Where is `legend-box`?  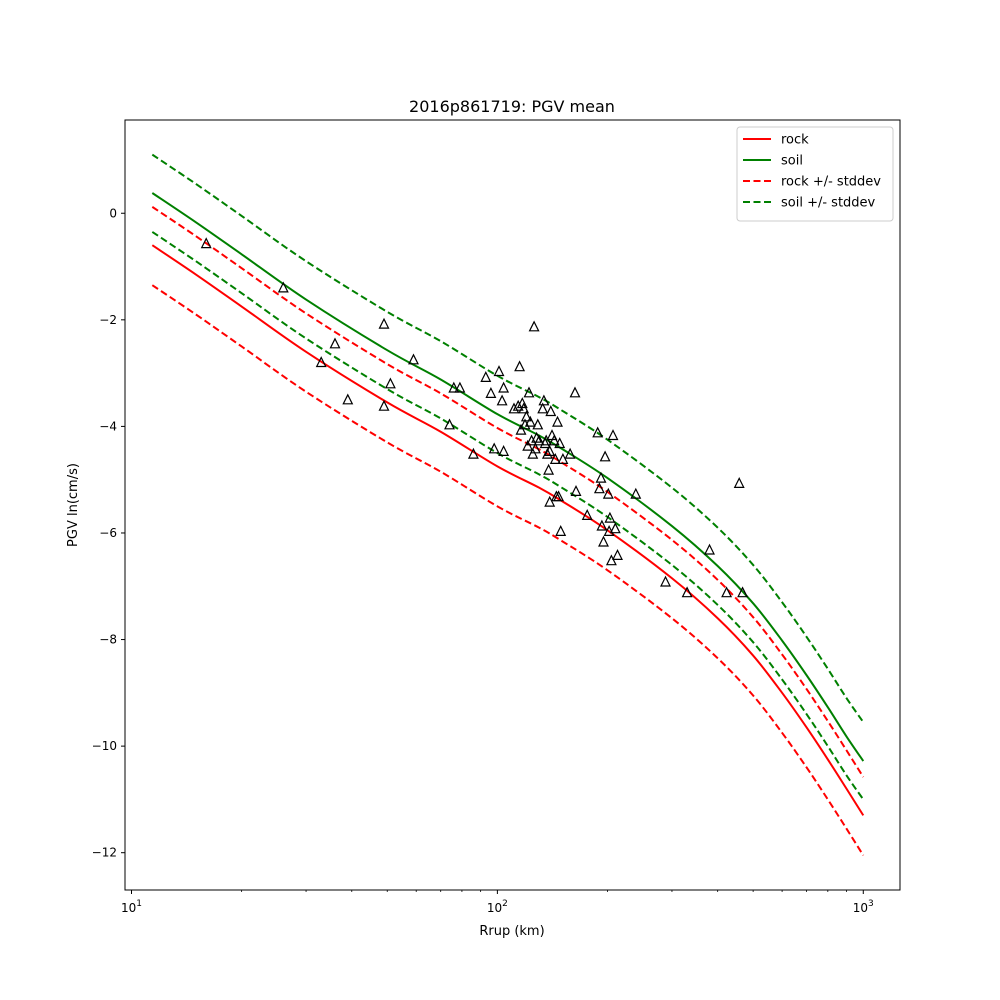 legend-box is located at coordinates (815, 174).